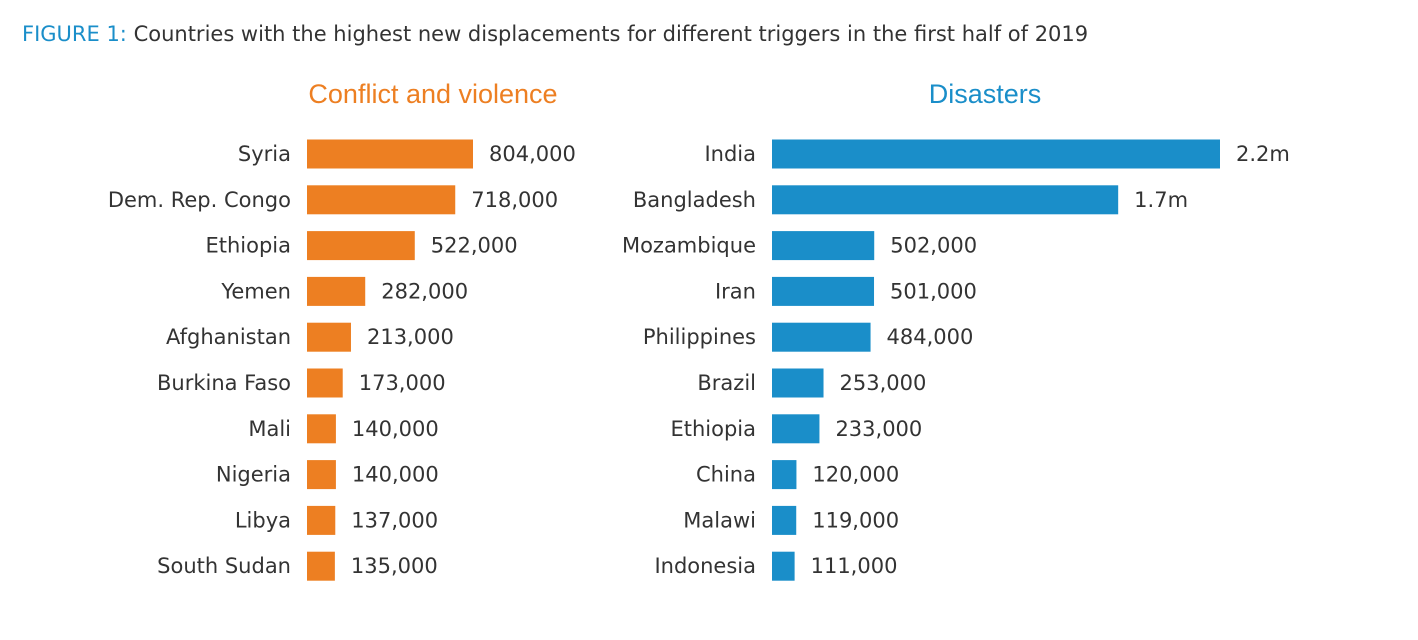  Describe the element at coordinates (255, 291) in the screenshot. I see `conflict-category-label: Yemen` at that location.